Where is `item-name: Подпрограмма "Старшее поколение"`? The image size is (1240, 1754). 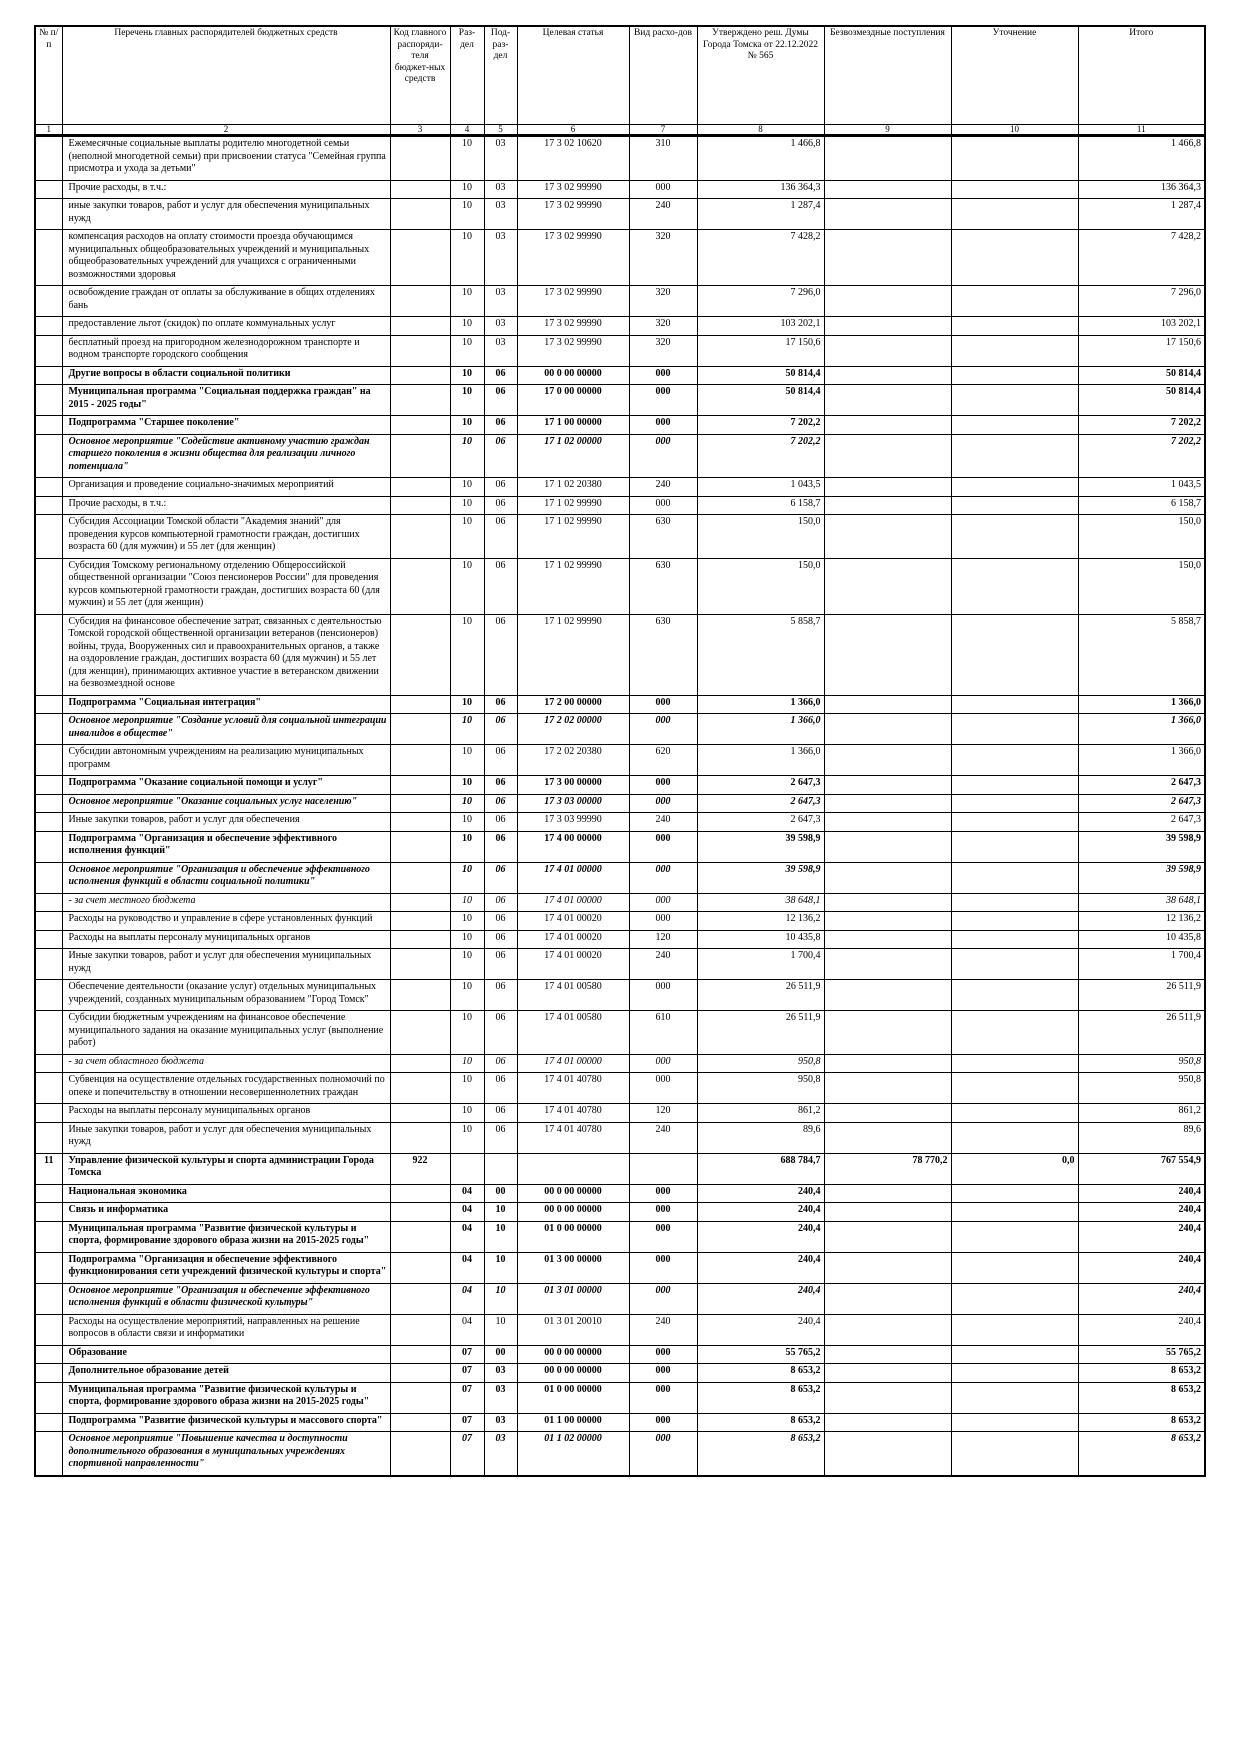
item-name: Подпрограмма "Старшее поколение" is located at coordinates (226, 425).